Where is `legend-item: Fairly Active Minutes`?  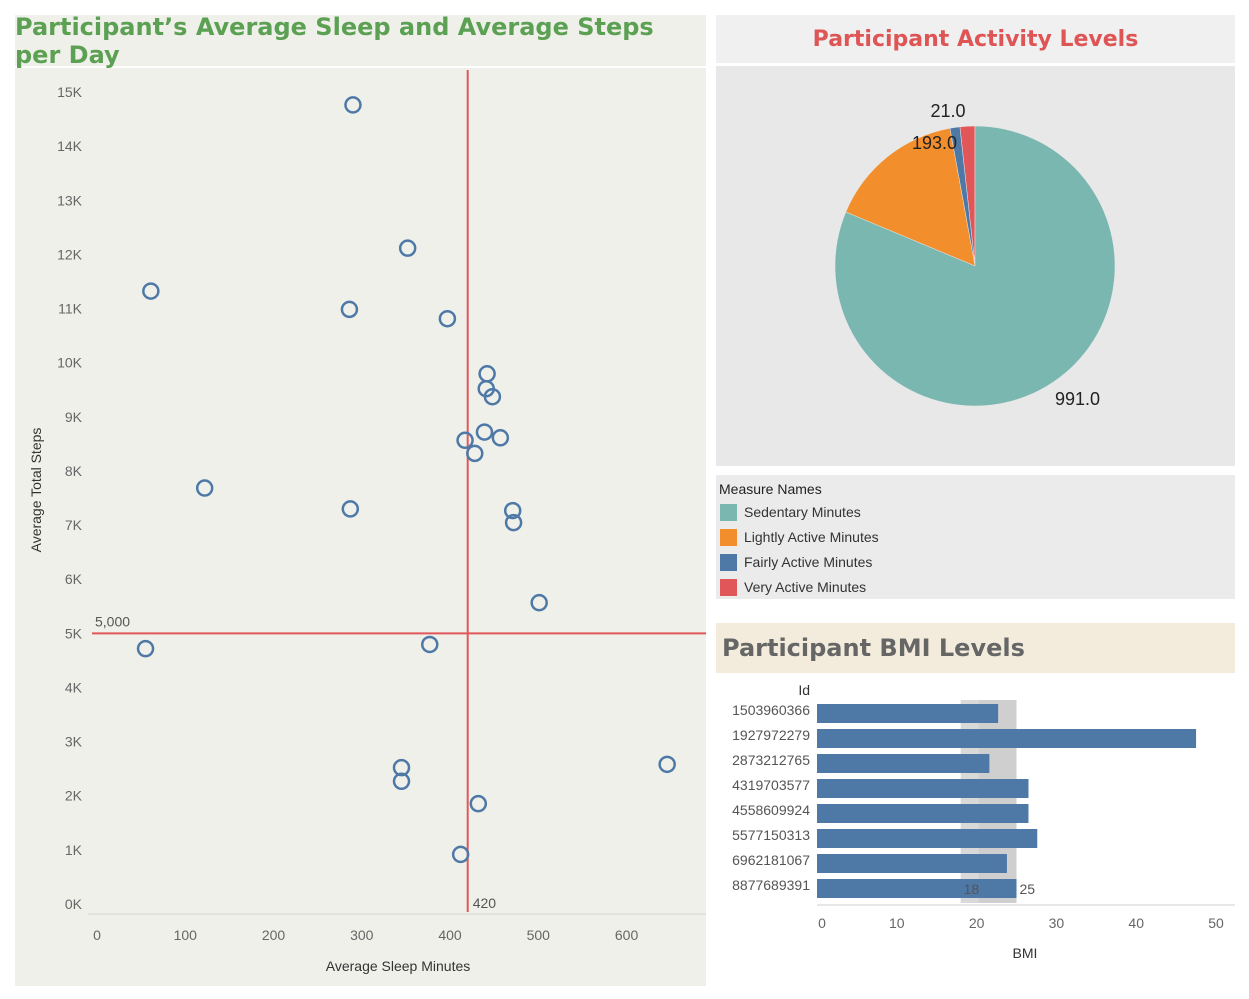
legend-item: Fairly Active Minutes is located at coordinates (796, 562).